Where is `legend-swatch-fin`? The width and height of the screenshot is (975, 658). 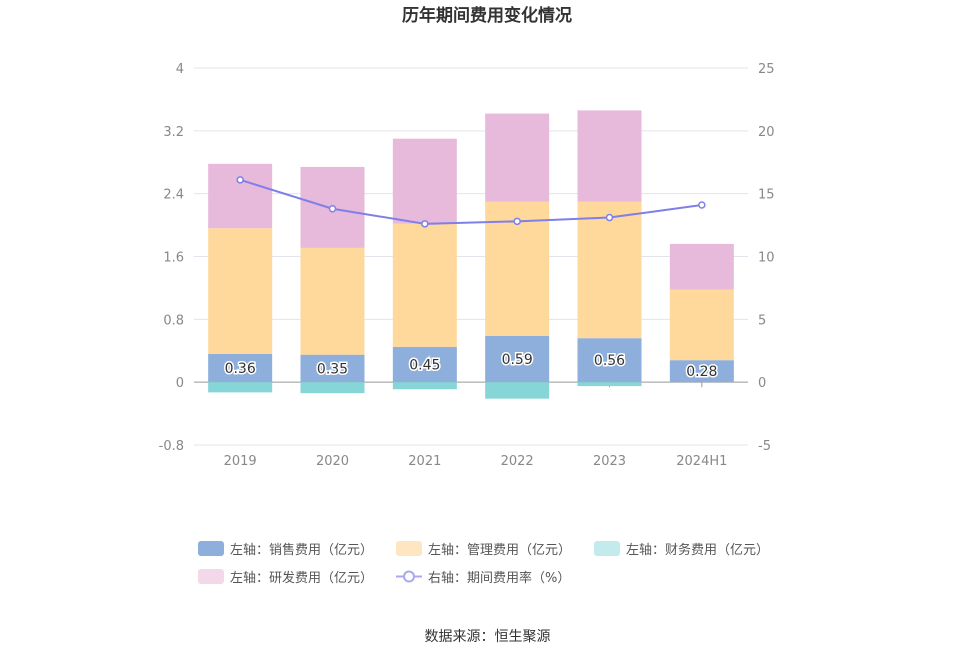
legend-swatch-fin is located at coordinates (607, 548).